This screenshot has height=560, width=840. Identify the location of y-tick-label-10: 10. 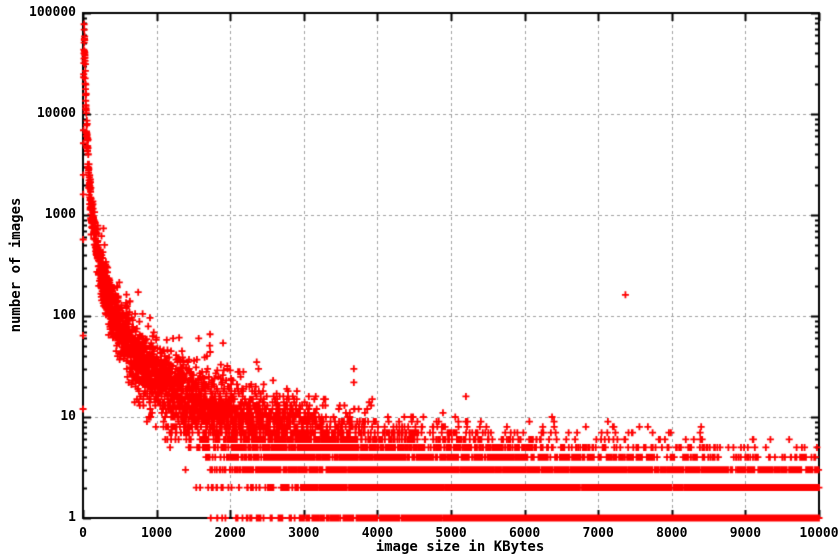
(68, 416).